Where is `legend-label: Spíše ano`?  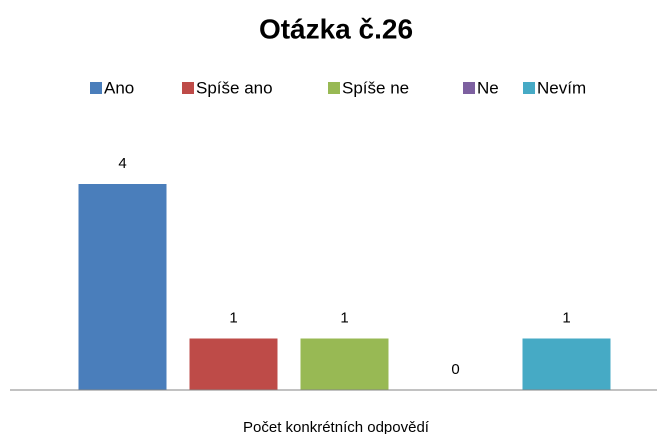 legend-label: Spíše ano is located at coordinates (234, 87).